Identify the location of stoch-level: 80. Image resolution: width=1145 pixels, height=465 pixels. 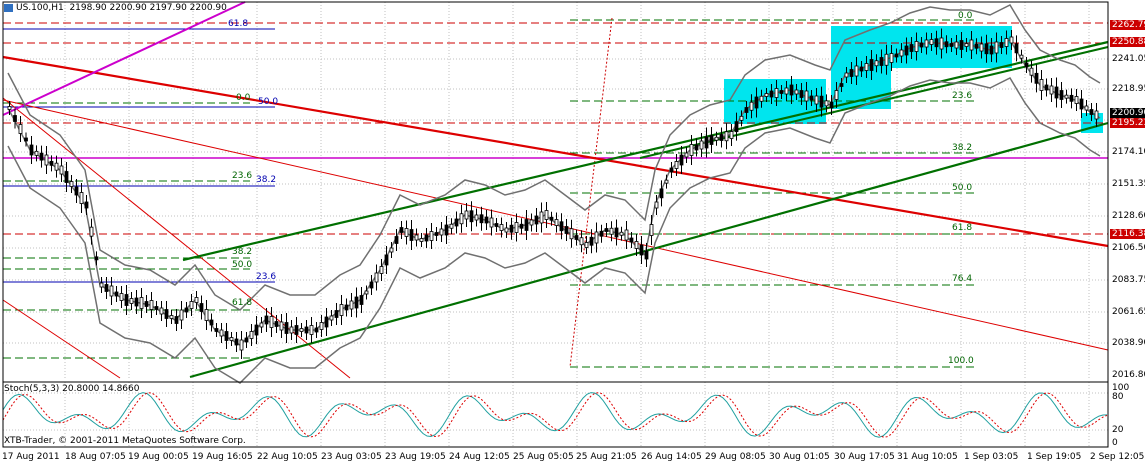
(1118, 397).